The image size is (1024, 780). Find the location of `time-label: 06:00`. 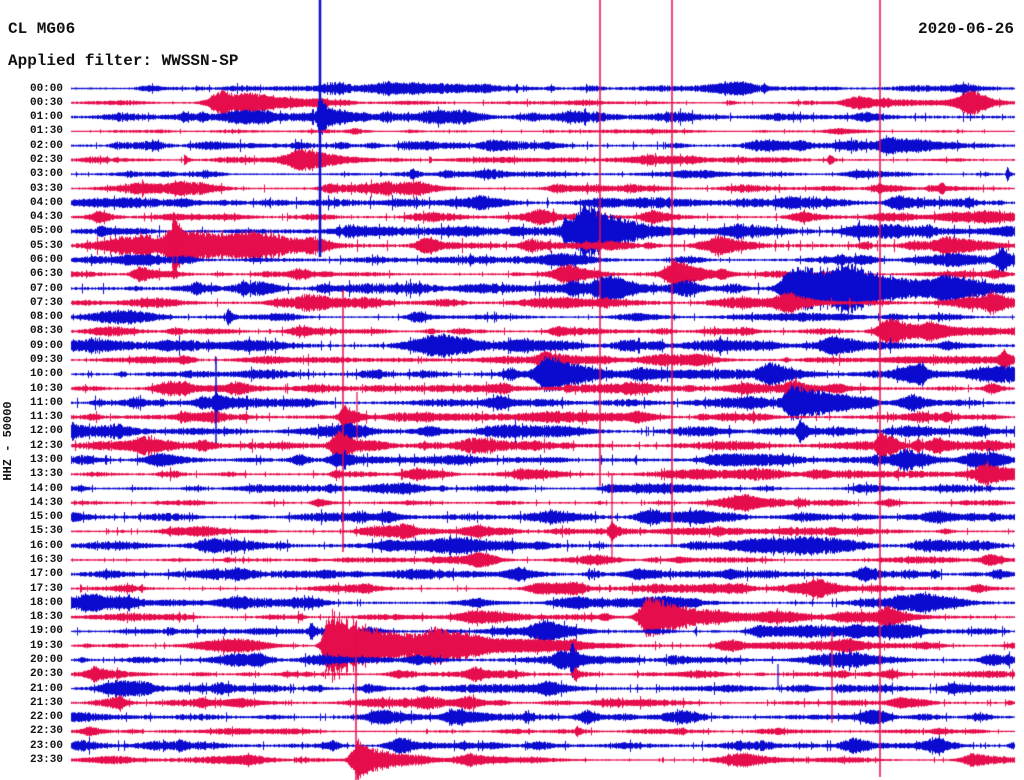

time-label: 06:00 is located at coordinates (46, 259).